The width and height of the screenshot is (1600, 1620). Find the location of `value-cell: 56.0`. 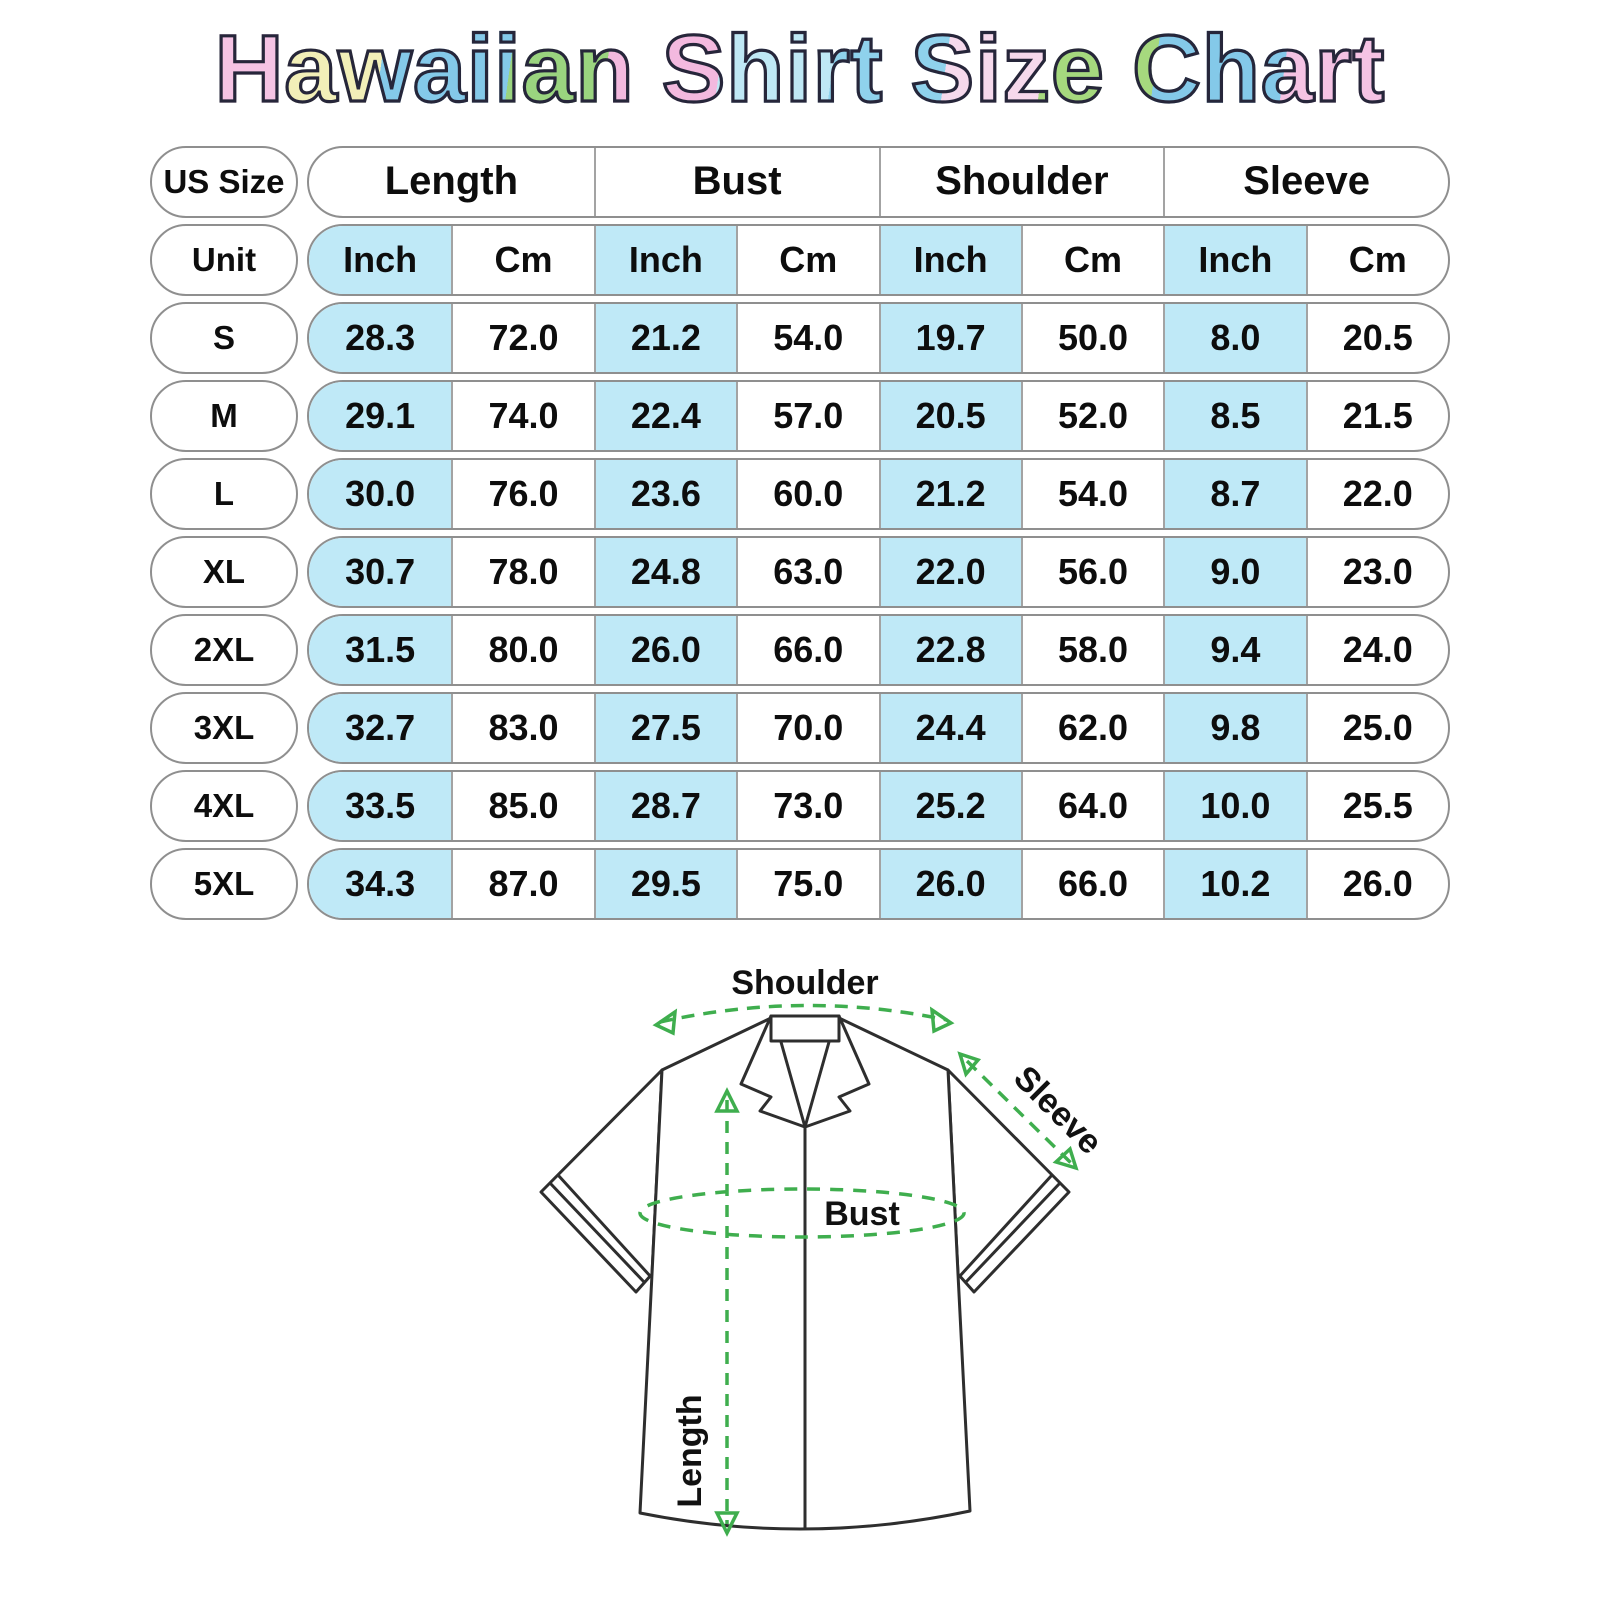

value-cell: 56.0 is located at coordinates (1091, 571).